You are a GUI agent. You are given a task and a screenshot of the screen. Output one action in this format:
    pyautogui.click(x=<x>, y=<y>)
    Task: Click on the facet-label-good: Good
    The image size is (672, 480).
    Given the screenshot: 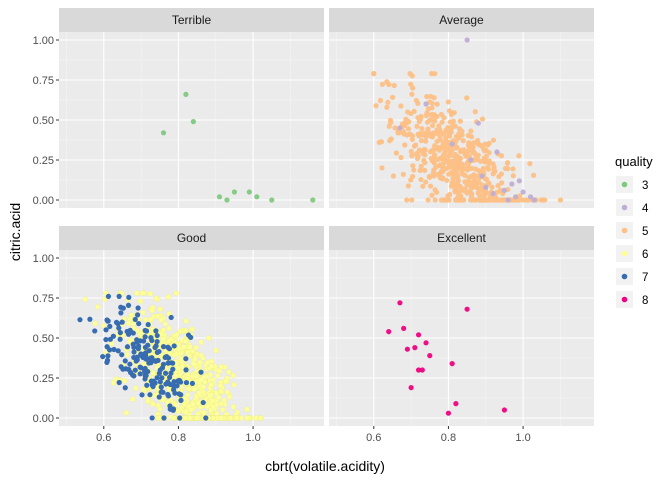 What is the action you would take?
    pyautogui.click(x=191, y=238)
    